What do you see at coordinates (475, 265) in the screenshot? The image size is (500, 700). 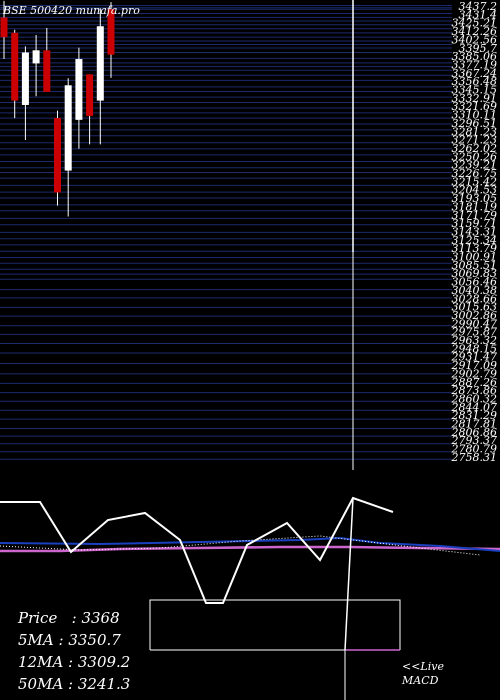 I see `price-level-label: 3085.51` at bounding box center [475, 265].